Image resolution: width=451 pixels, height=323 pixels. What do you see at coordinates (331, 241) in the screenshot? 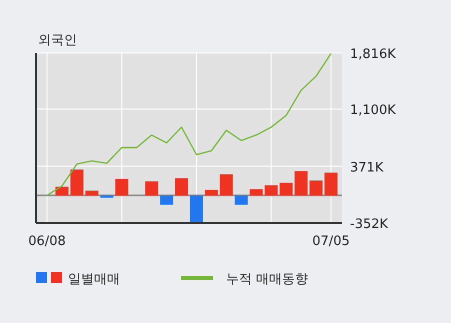
I see `x-tick-label: 07/05` at bounding box center [331, 241].